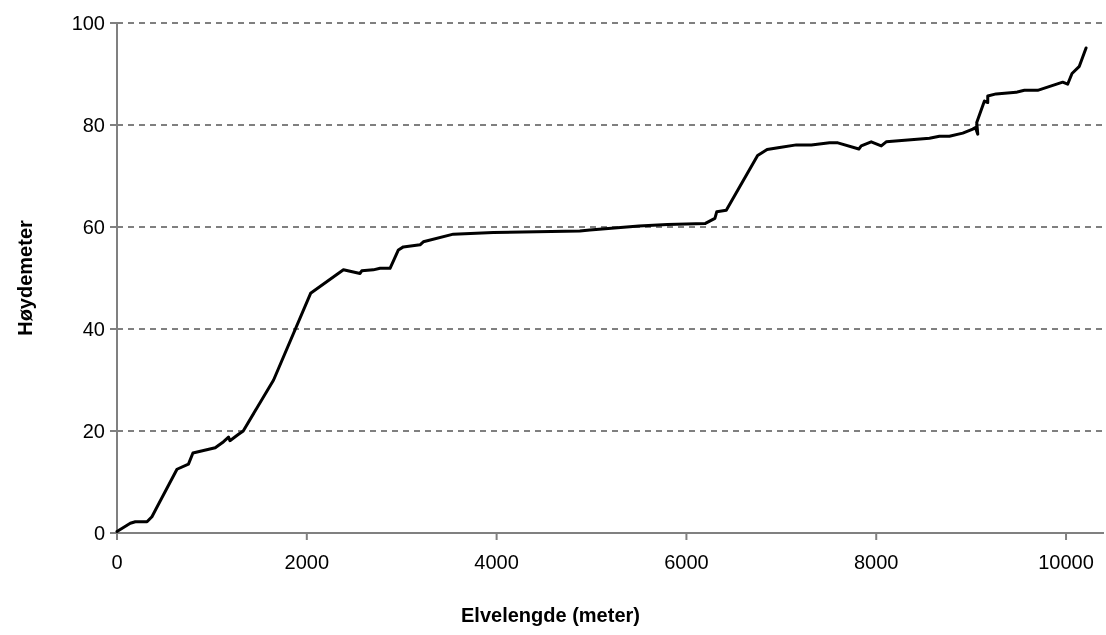  I want to click on y-tick-label: 80, so click(93, 125).